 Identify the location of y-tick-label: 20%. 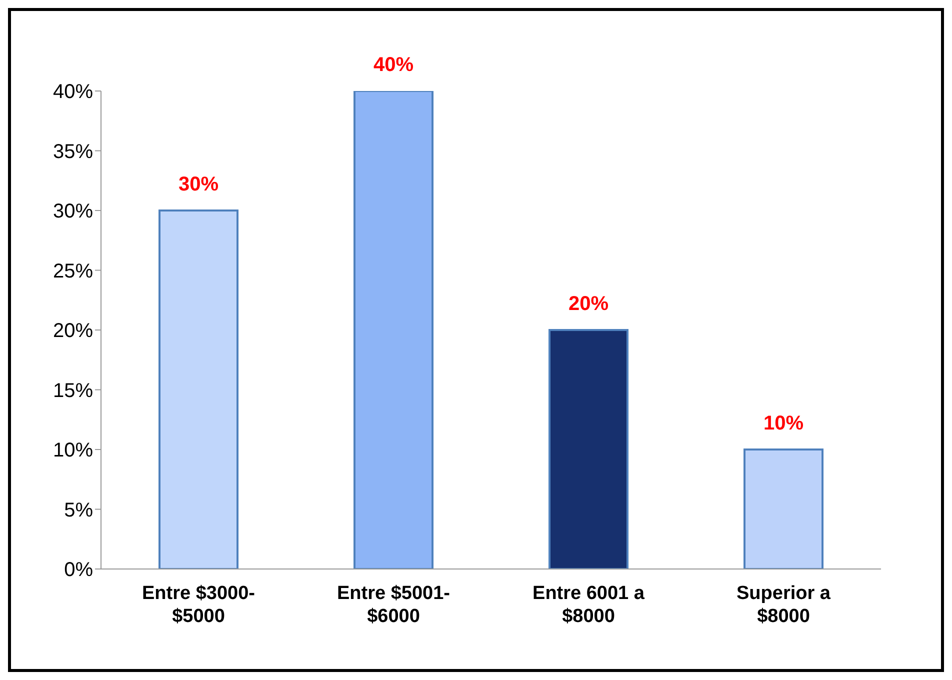
(73, 331).